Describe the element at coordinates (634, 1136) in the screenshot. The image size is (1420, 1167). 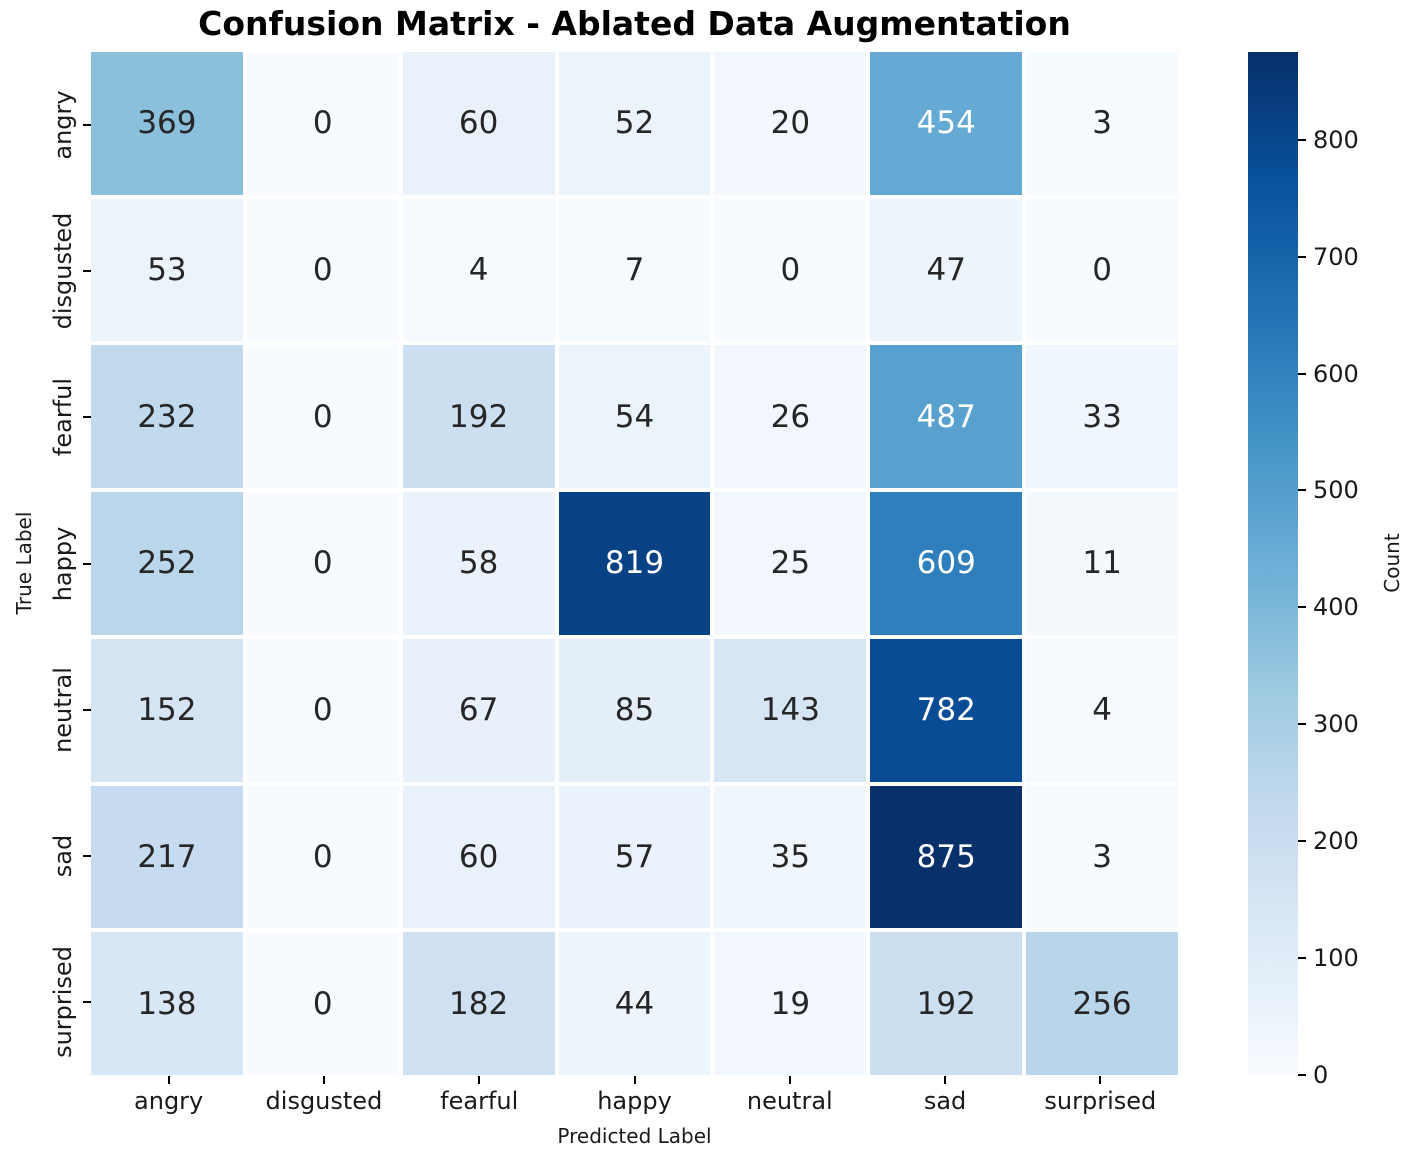
I see `x-axis-label: Predicted Label` at that location.